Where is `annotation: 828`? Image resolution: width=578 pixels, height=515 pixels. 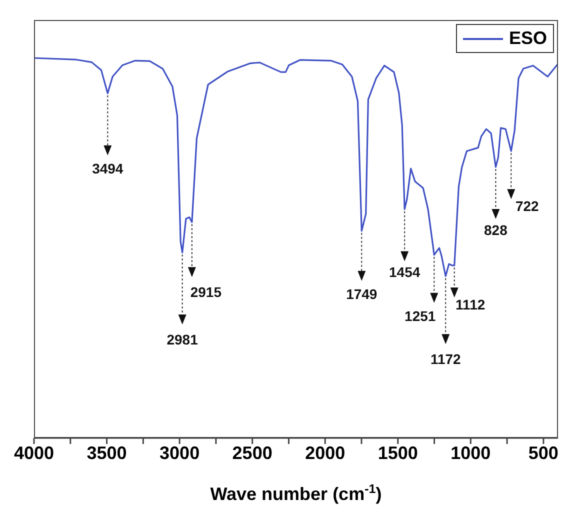 annotation: 828 is located at coordinates (496, 230).